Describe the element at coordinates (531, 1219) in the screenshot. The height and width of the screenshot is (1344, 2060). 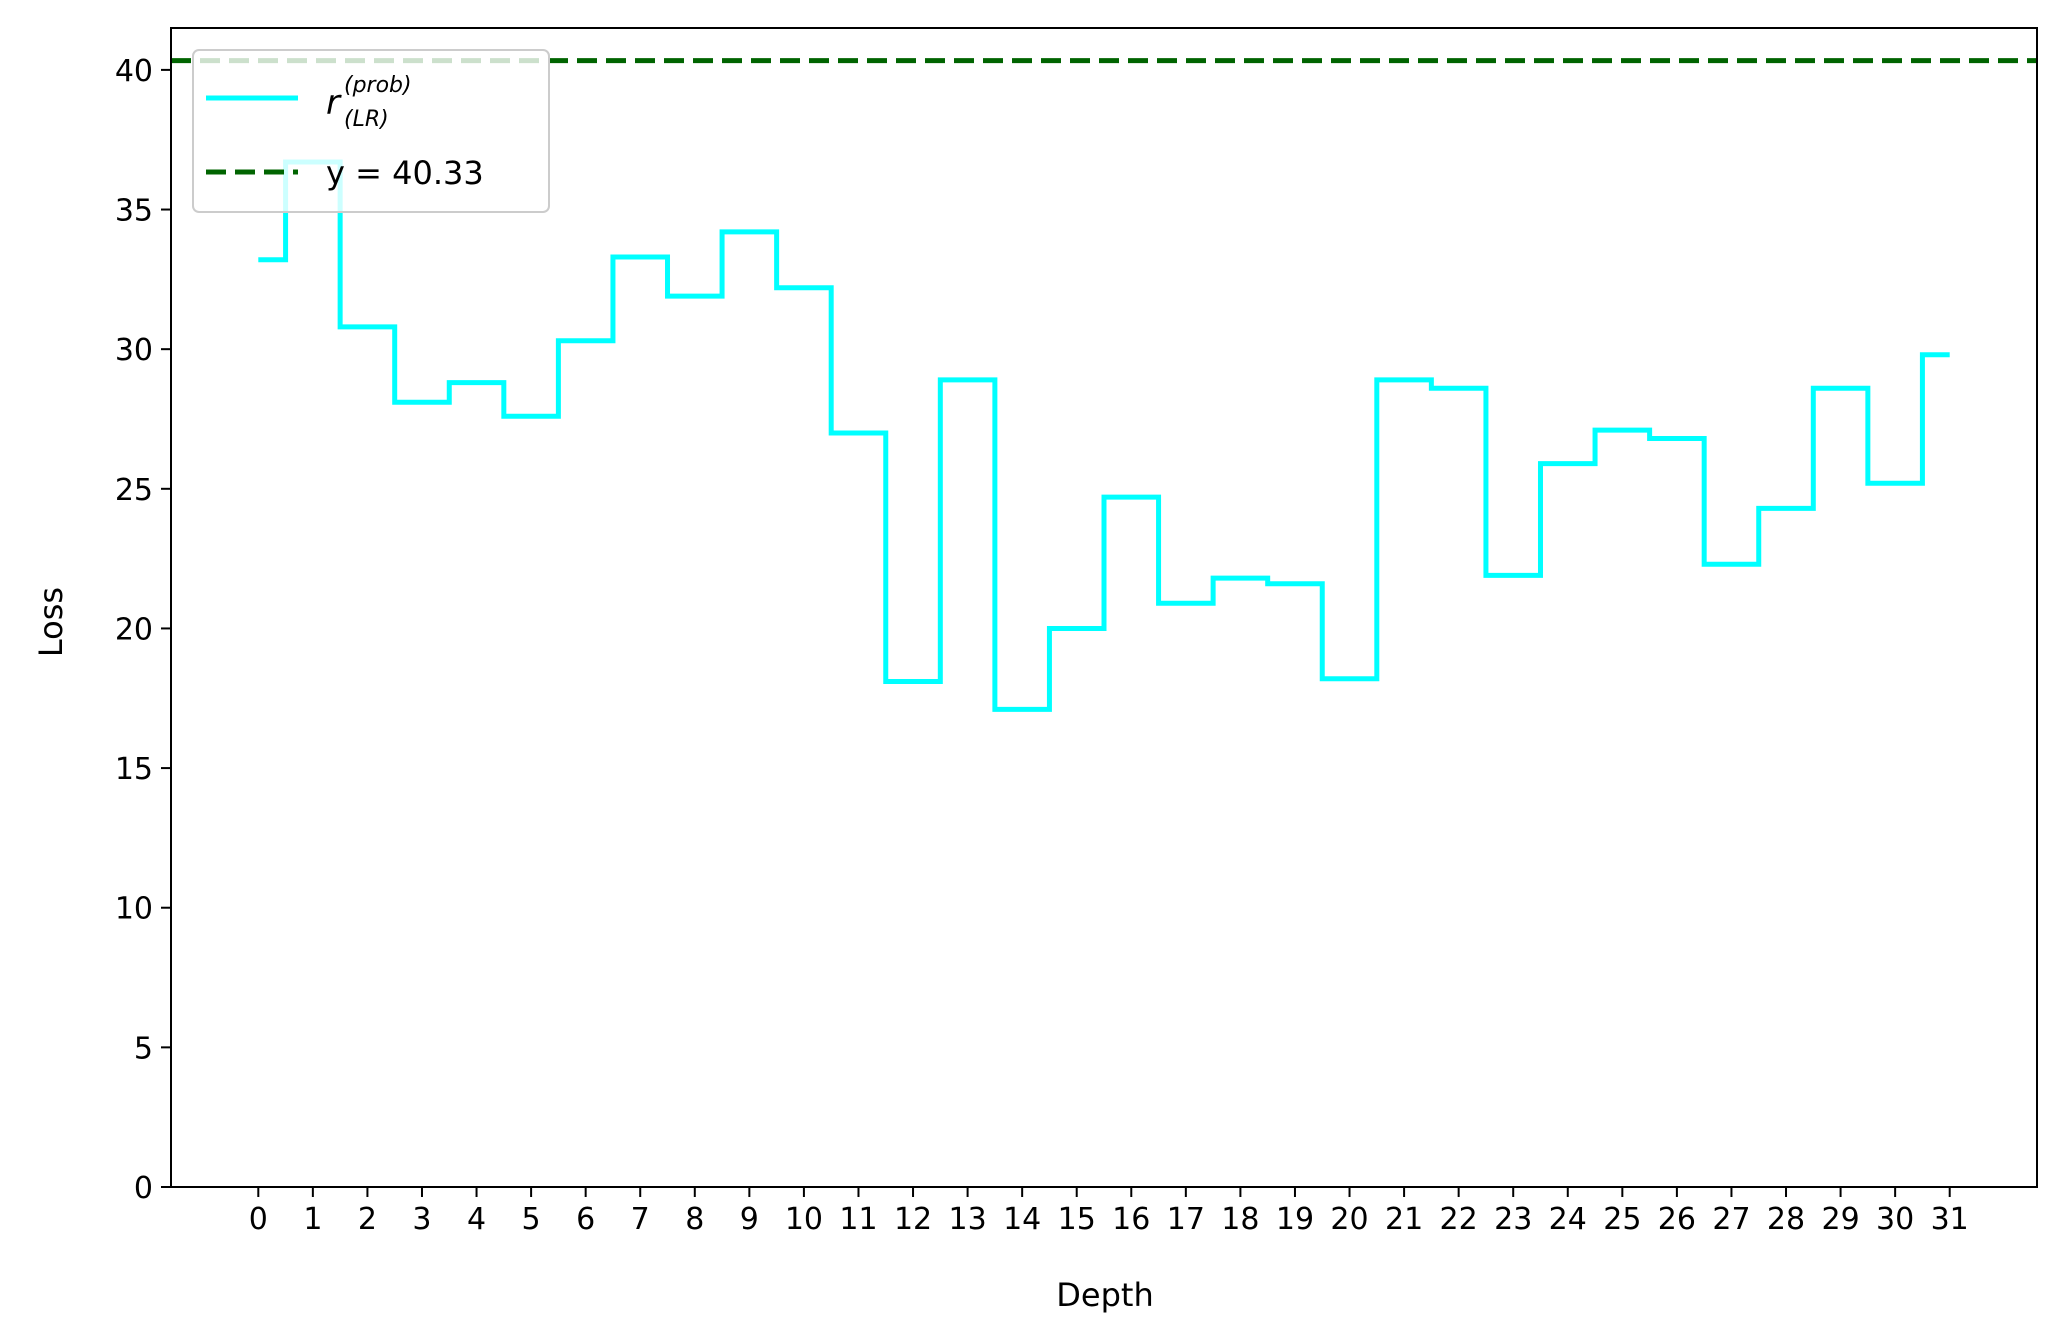
I see `x-tick-label-5: 5` at that location.